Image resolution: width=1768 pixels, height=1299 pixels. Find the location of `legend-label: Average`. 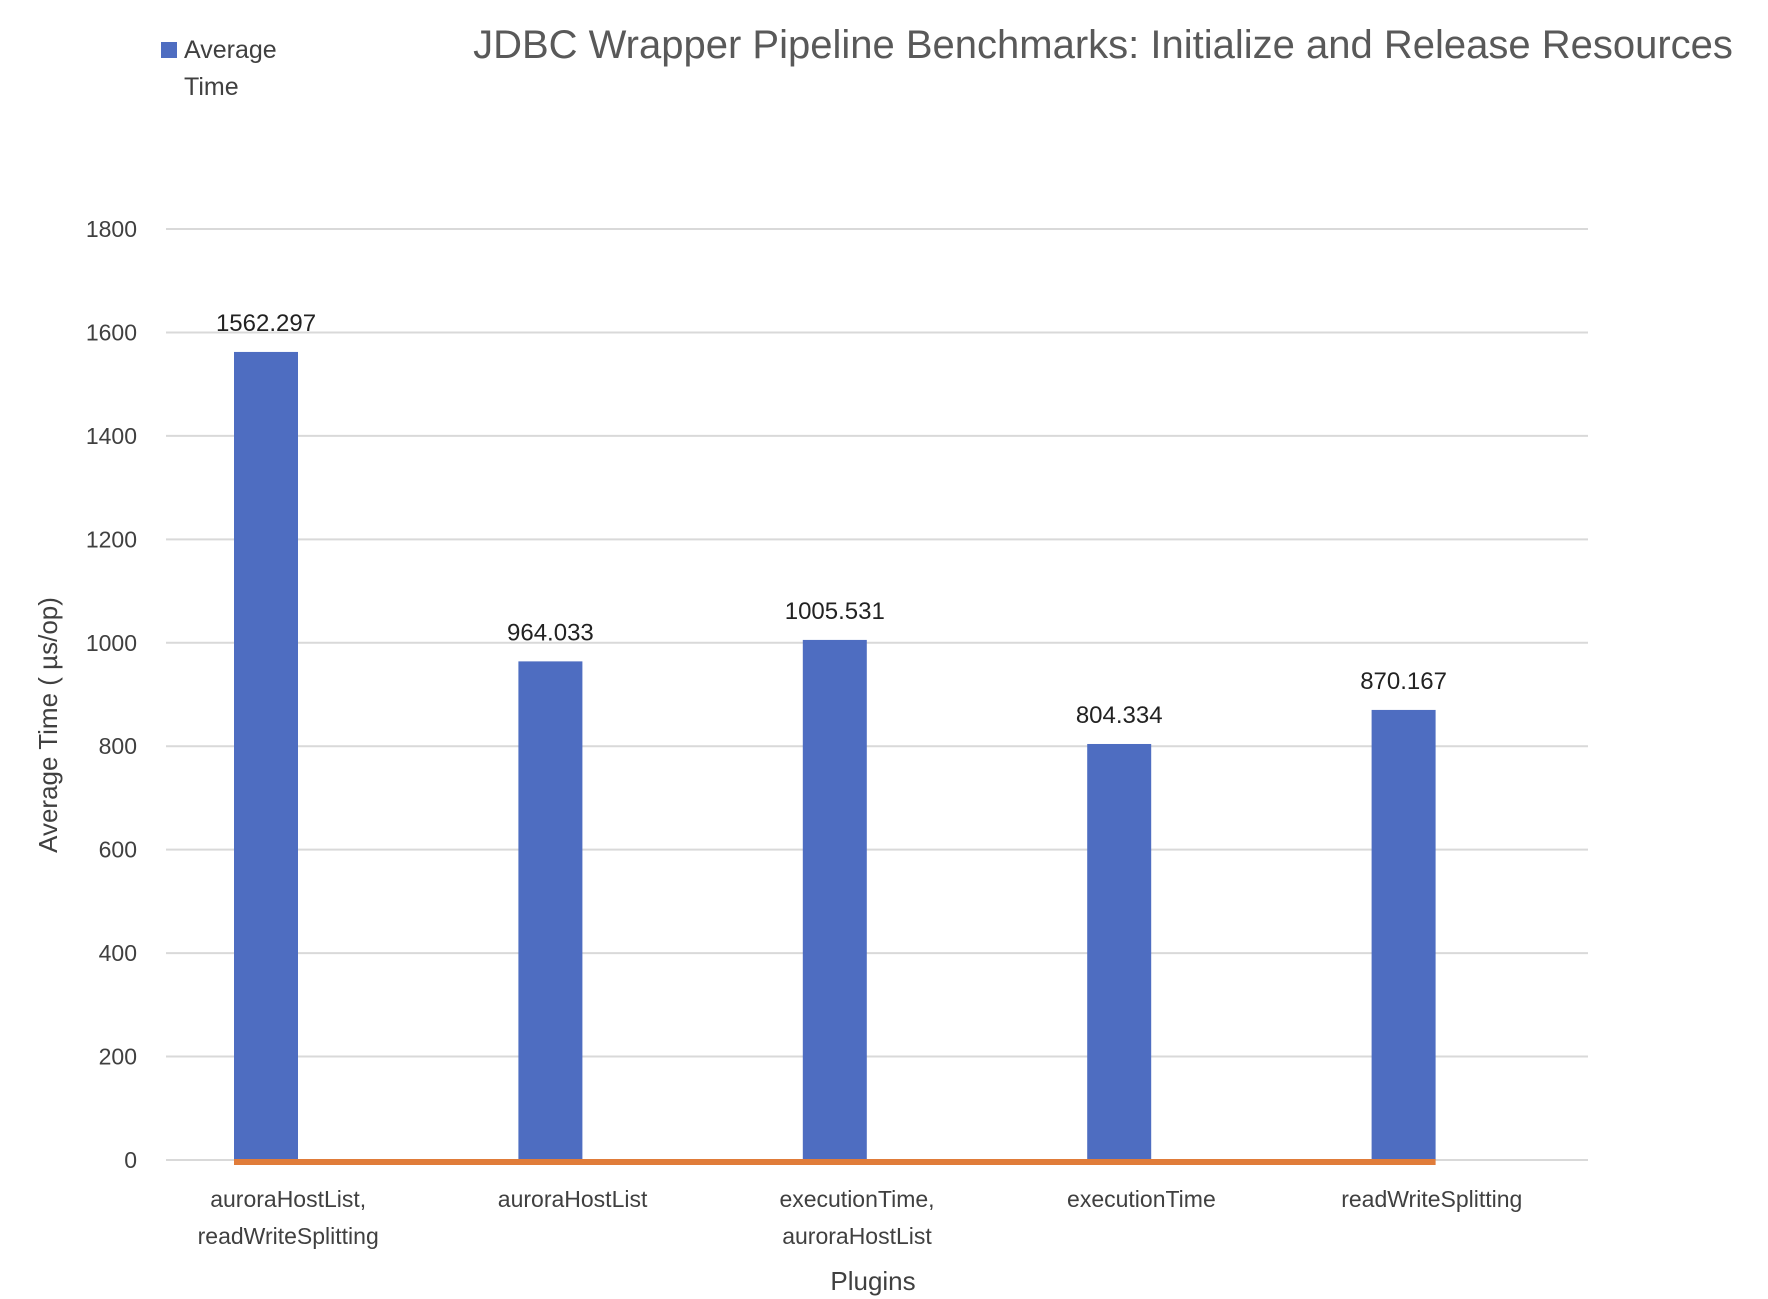

legend-label: Average is located at coordinates (230, 50).